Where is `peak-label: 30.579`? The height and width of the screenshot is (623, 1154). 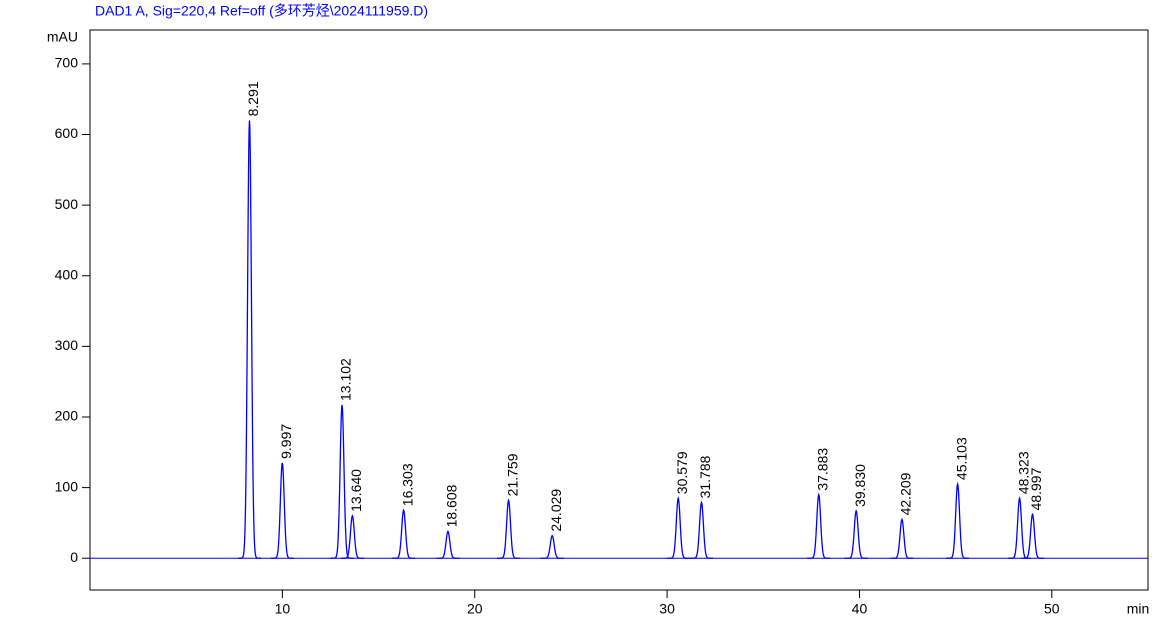 peak-label: 30.579 is located at coordinates (682, 472).